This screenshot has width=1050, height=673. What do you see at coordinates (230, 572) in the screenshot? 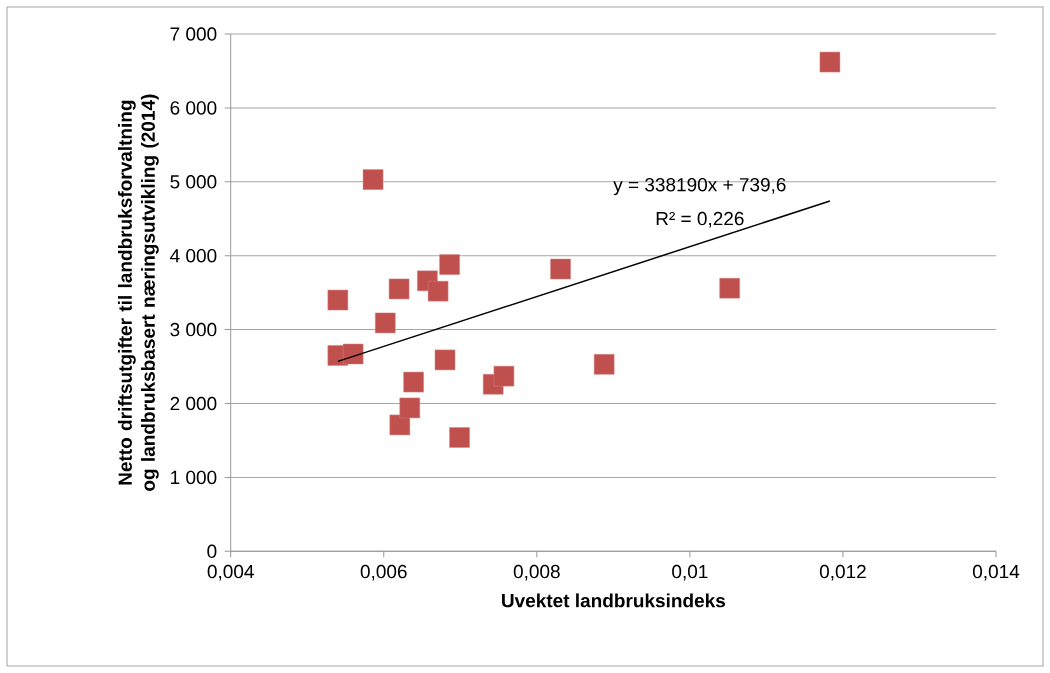
I see `x-tick-label: 0,004` at bounding box center [230, 572].